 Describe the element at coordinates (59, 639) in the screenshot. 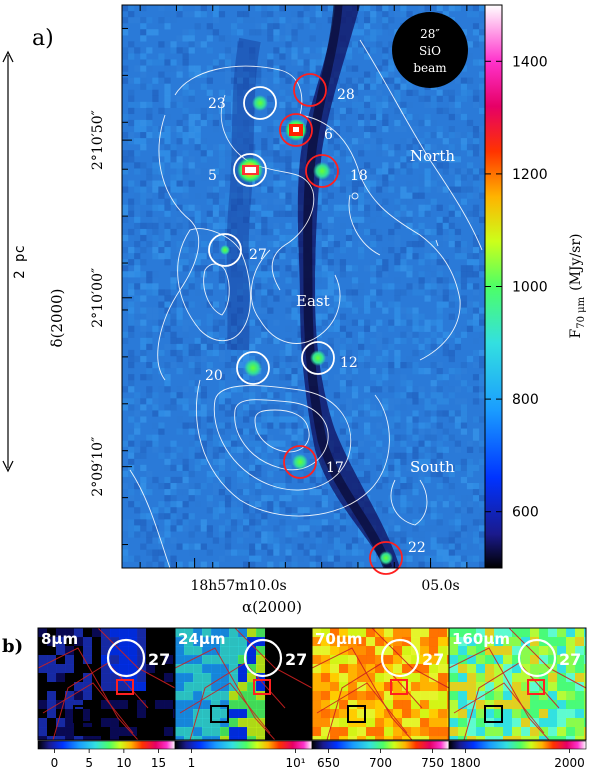

I see `subpanel-wavelength: 8μm` at that location.